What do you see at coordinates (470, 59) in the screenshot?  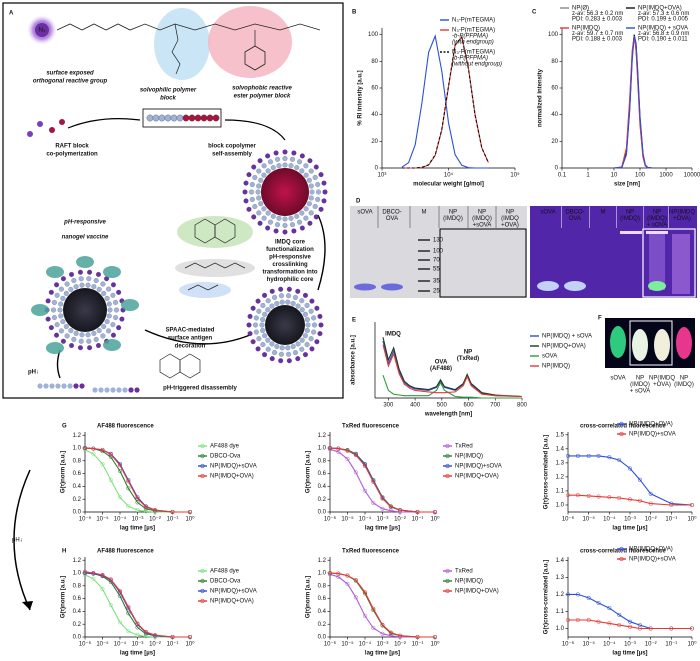 I see `legend-note: -b-P(PFPMA)` at bounding box center [470, 59].